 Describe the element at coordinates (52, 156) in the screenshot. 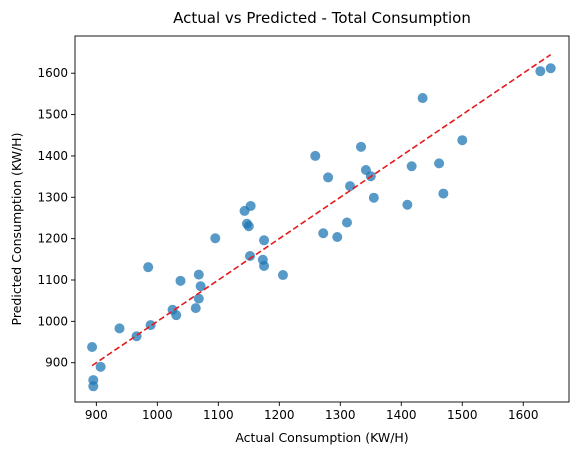

I see `y-tick-label: 1400` at that location.